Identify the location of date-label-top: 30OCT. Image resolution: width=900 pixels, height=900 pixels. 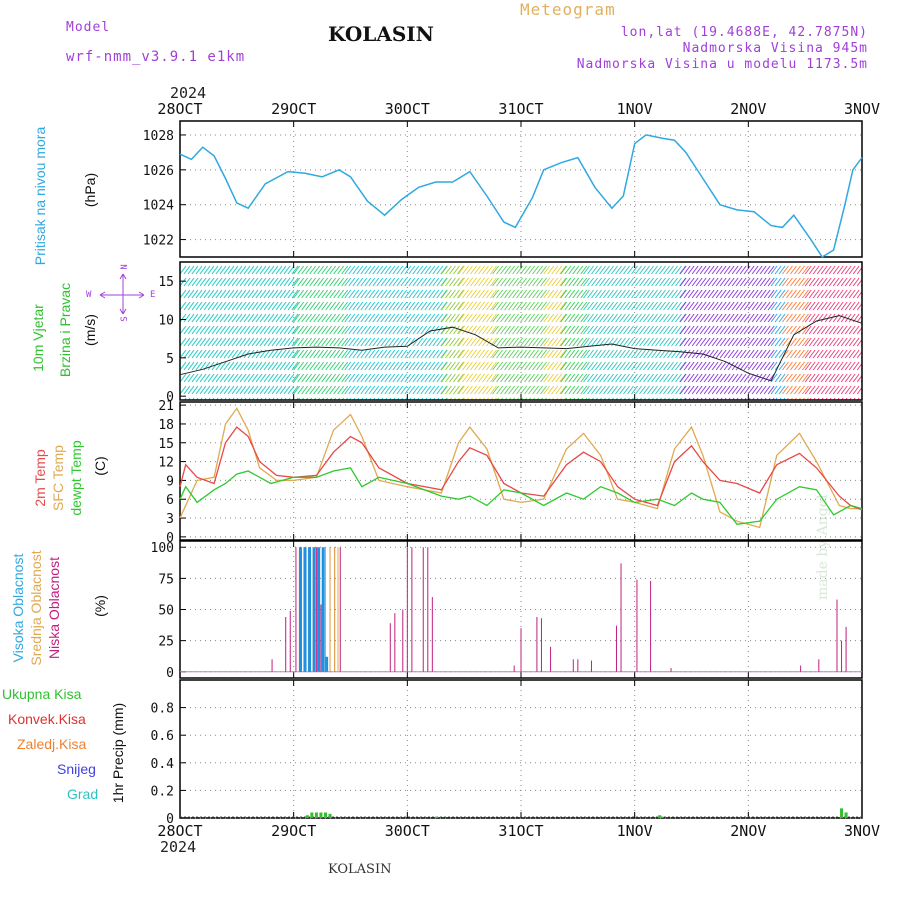
(407, 109).